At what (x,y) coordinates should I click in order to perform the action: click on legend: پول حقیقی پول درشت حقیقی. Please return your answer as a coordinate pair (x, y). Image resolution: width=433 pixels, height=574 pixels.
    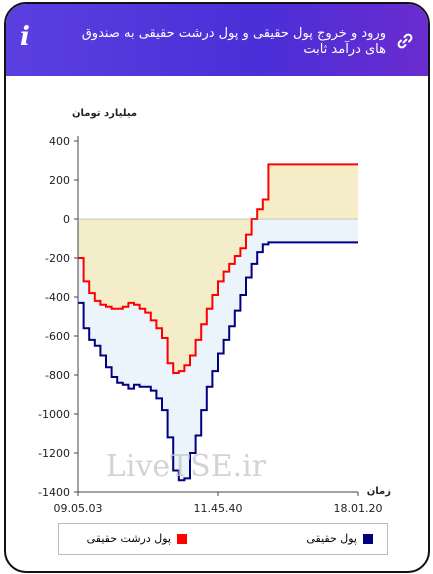
    Looking at the image, I should click on (223, 539).